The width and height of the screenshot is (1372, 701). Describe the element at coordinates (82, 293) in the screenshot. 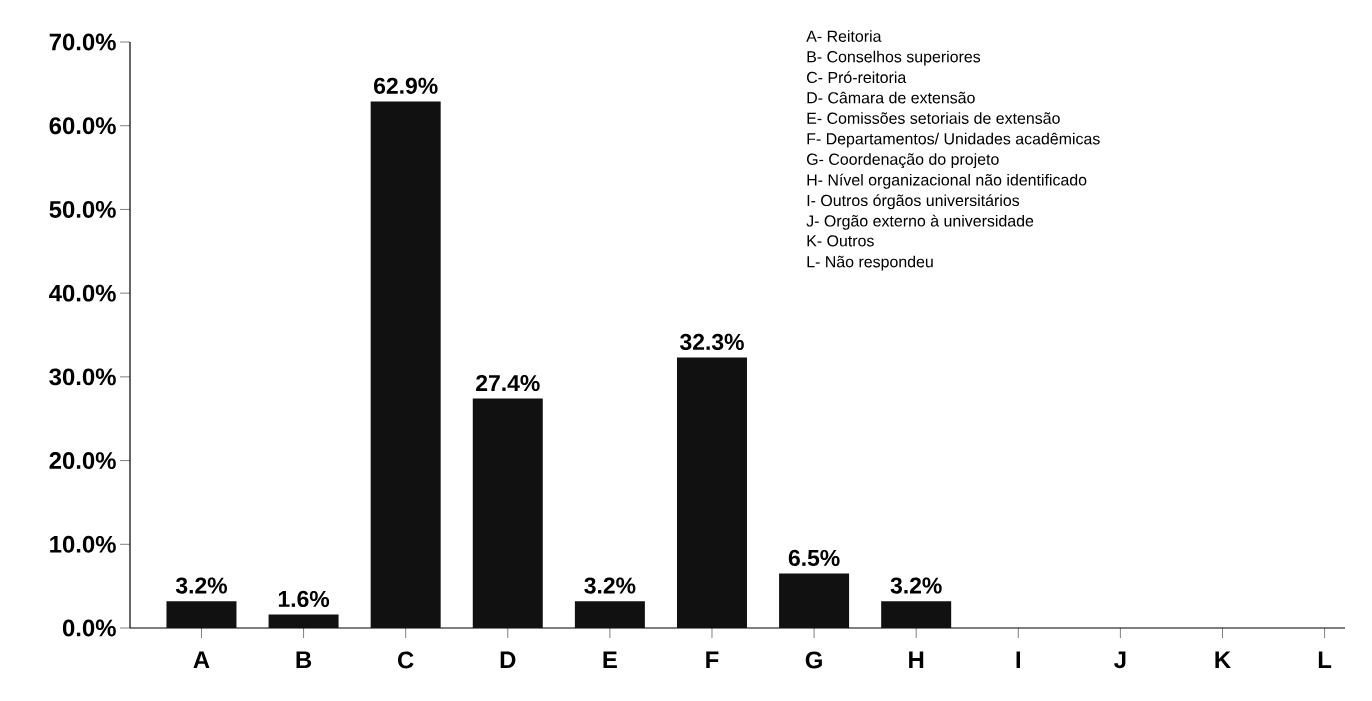

I see `y-tick-label: 40.0%` at that location.